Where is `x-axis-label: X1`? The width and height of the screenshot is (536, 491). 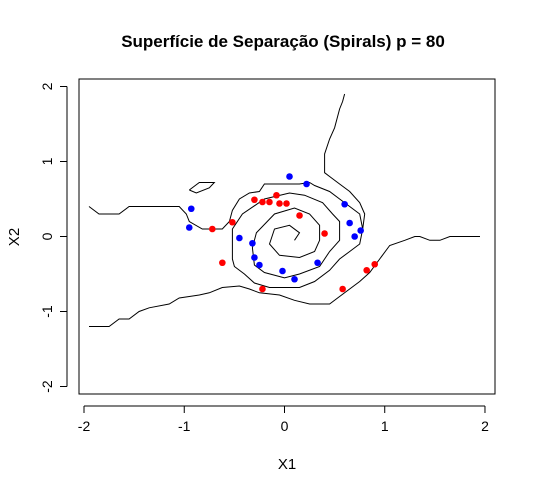
x-axis-label: X1 is located at coordinates (287, 464).